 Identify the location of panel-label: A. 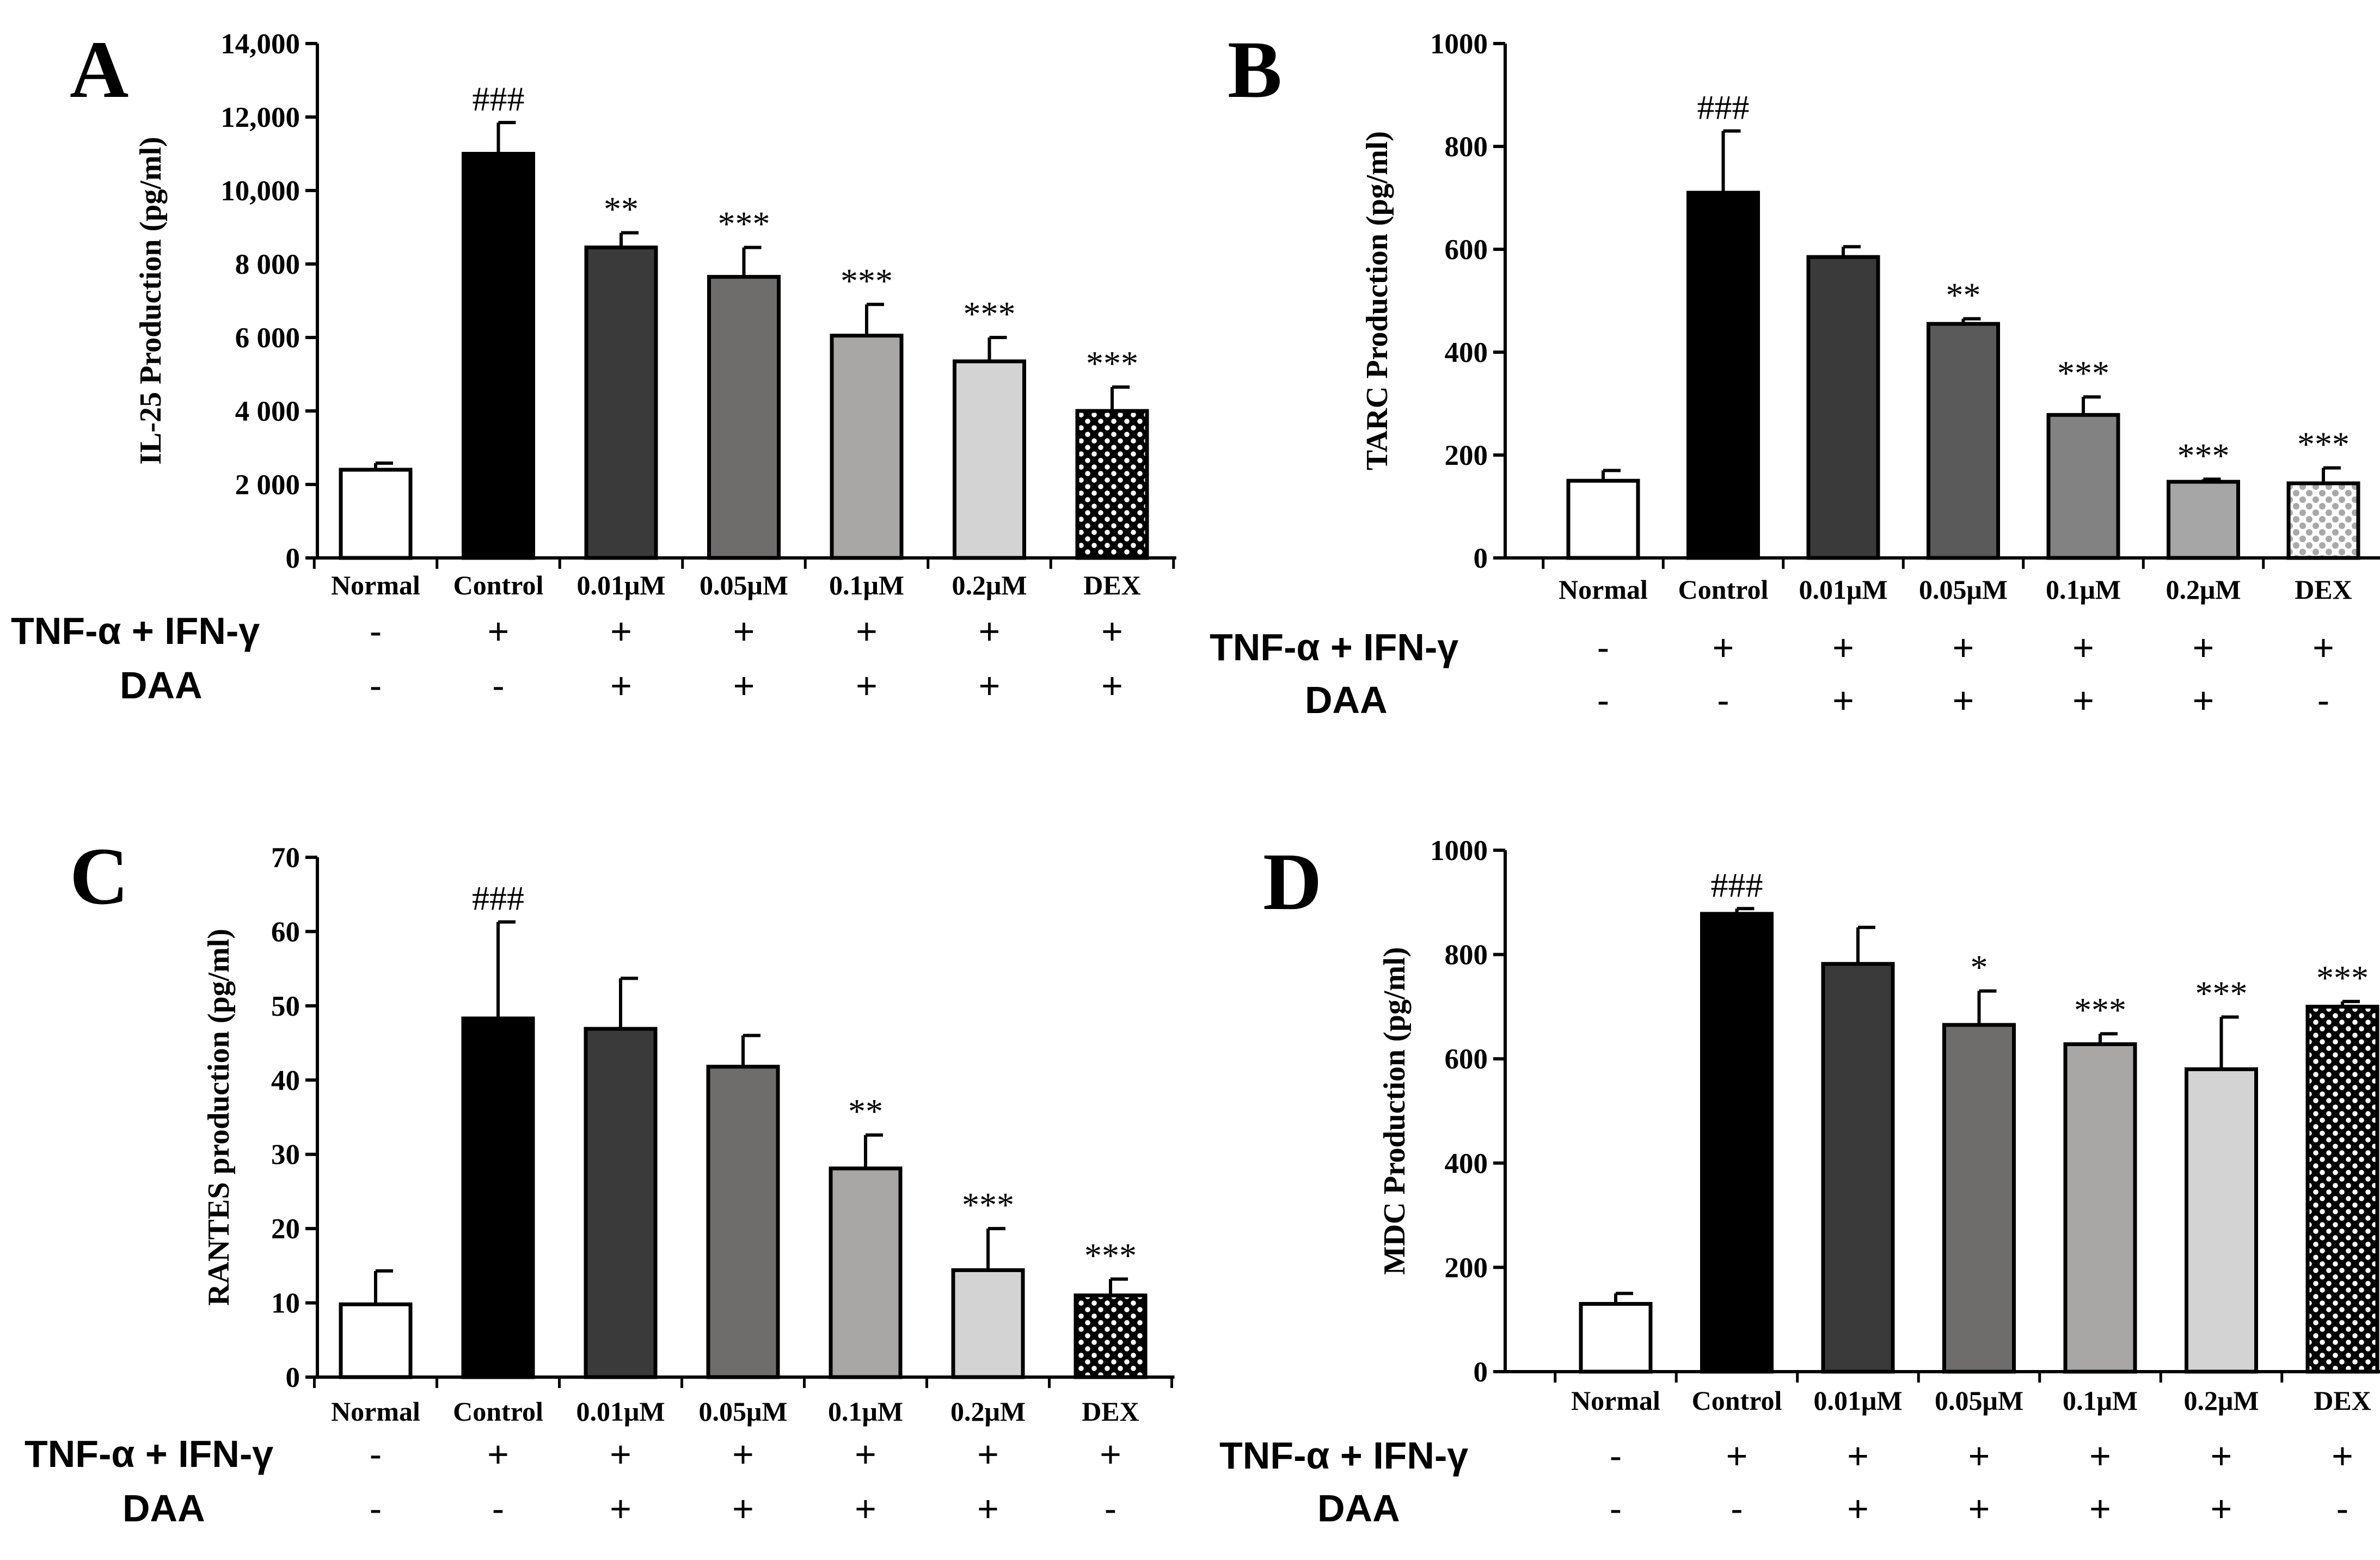
(99, 69).